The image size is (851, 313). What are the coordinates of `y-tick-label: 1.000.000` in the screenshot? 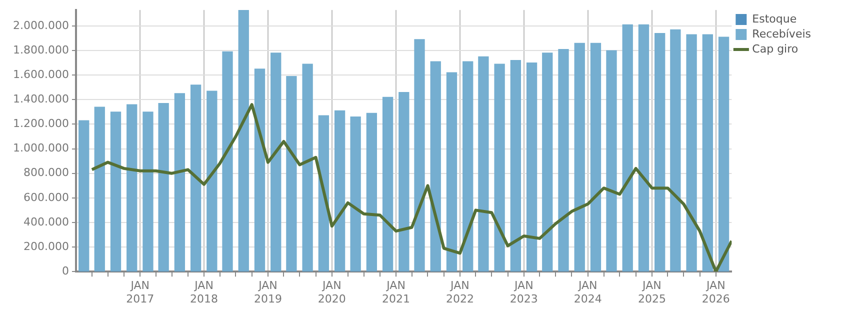 It's located at (41, 148).